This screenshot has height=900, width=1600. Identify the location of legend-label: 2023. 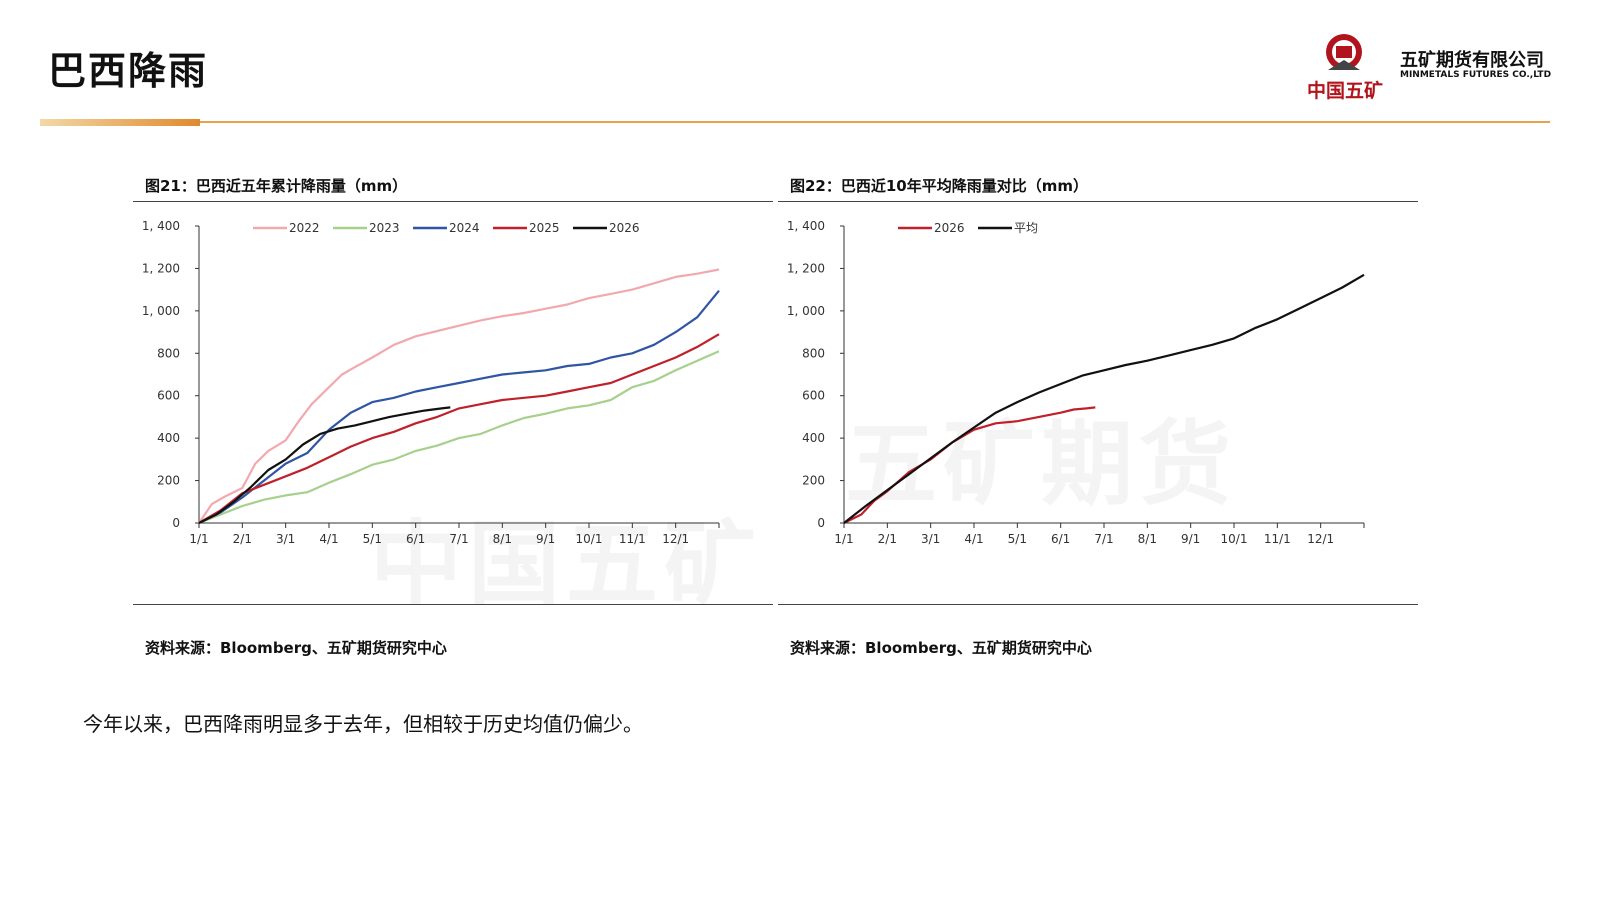
(384, 228).